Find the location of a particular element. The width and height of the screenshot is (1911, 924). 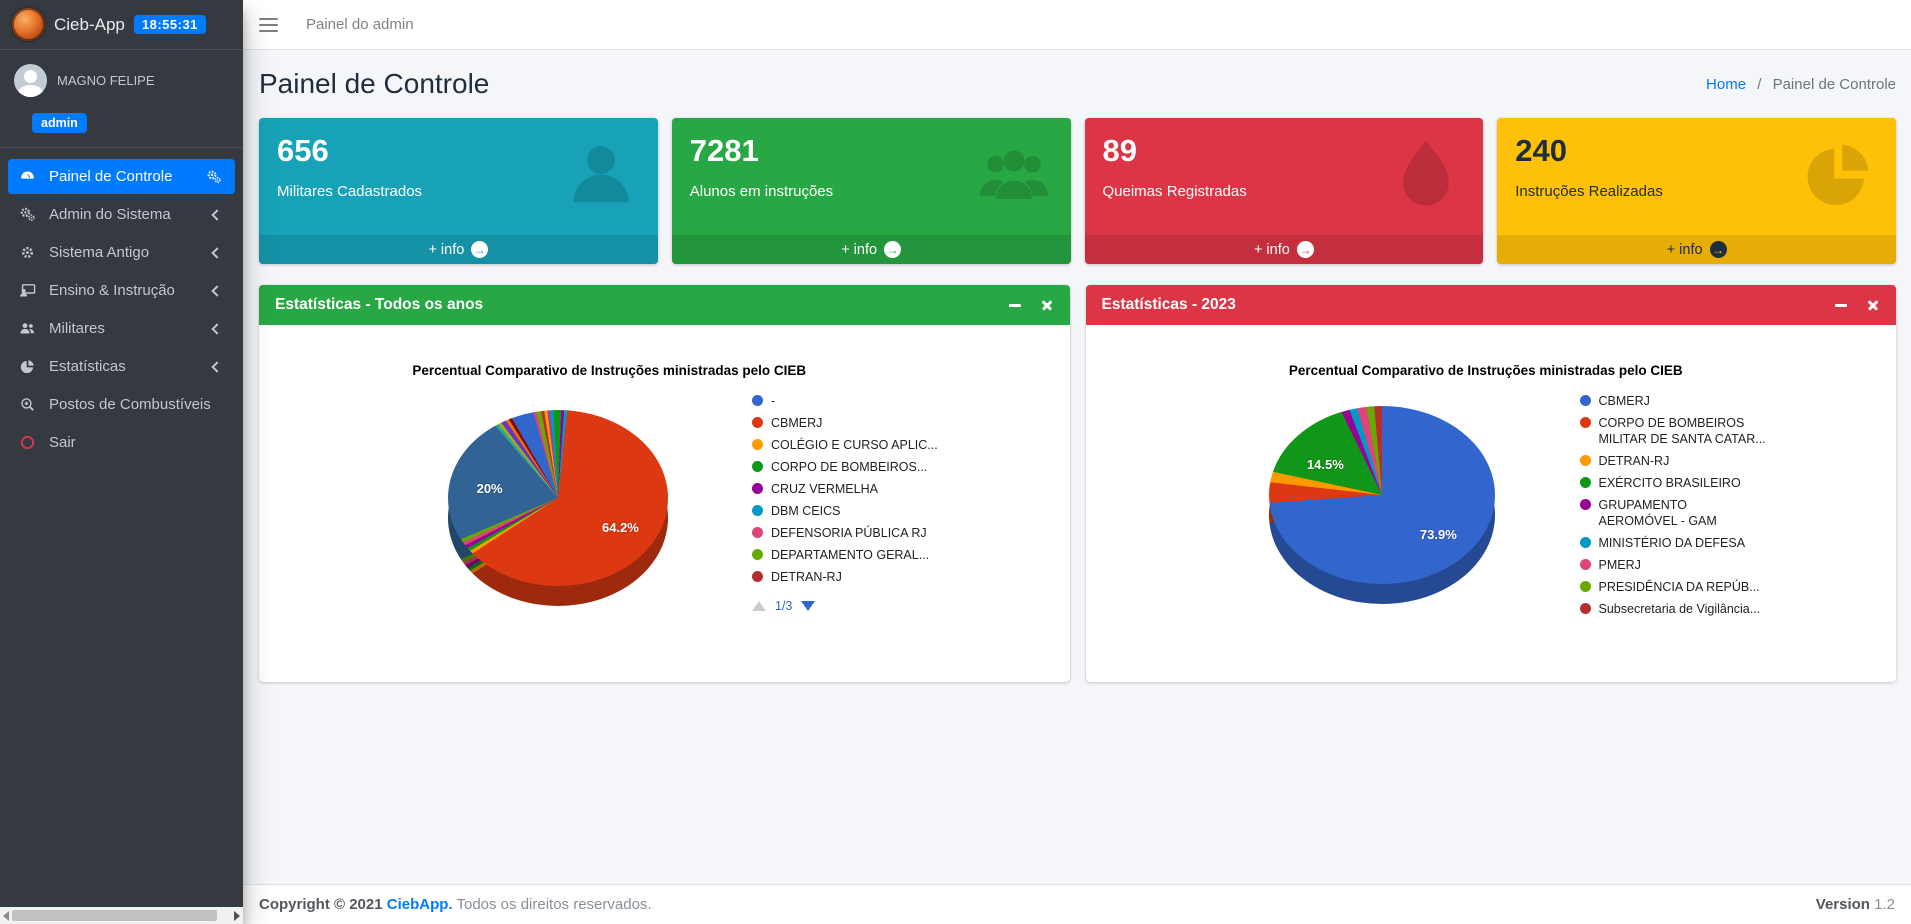

legend-item: DEFENSORIA PÚBLICA RJ is located at coordinates (845, 533).